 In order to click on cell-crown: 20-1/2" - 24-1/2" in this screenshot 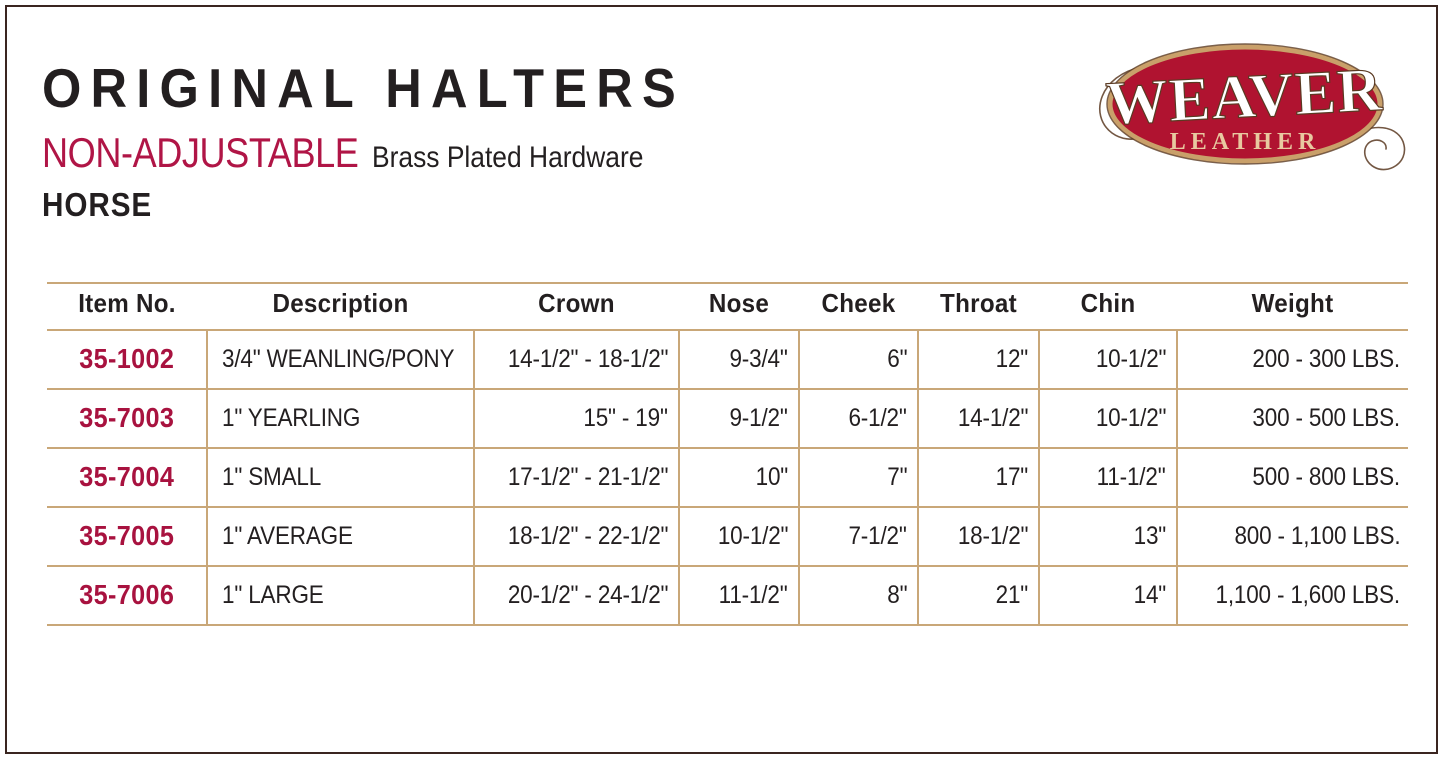, I will do `click(577, 596)`.